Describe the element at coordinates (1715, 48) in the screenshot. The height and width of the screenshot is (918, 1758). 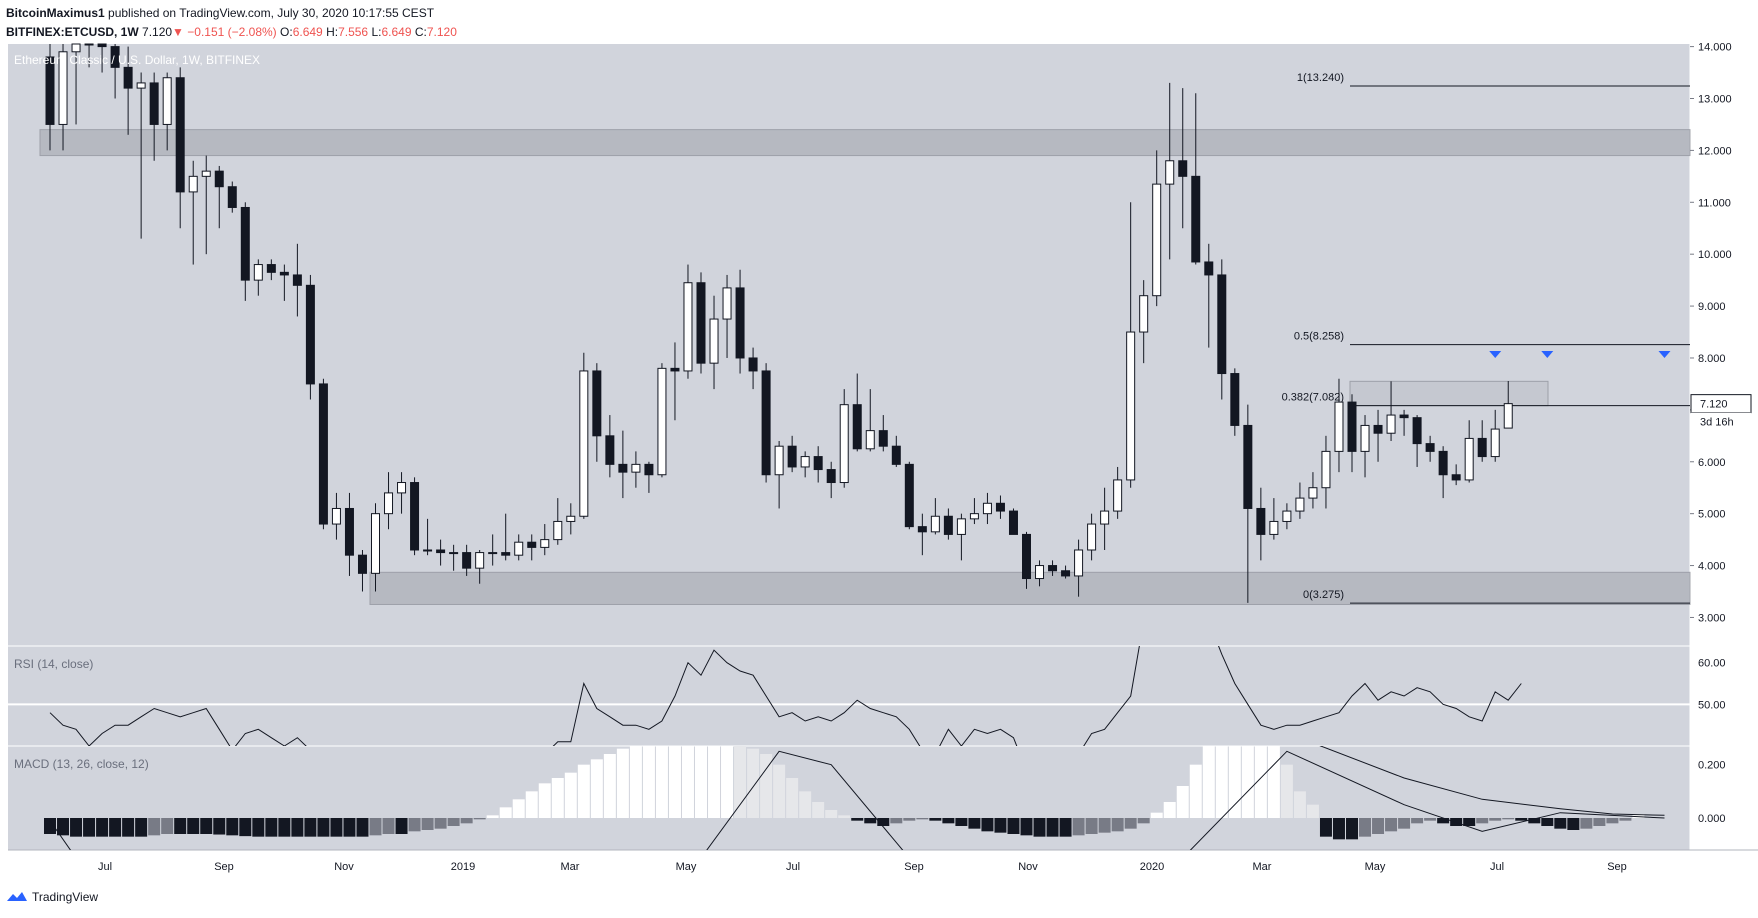
I see `price-tick-label: 14.000` at that location.